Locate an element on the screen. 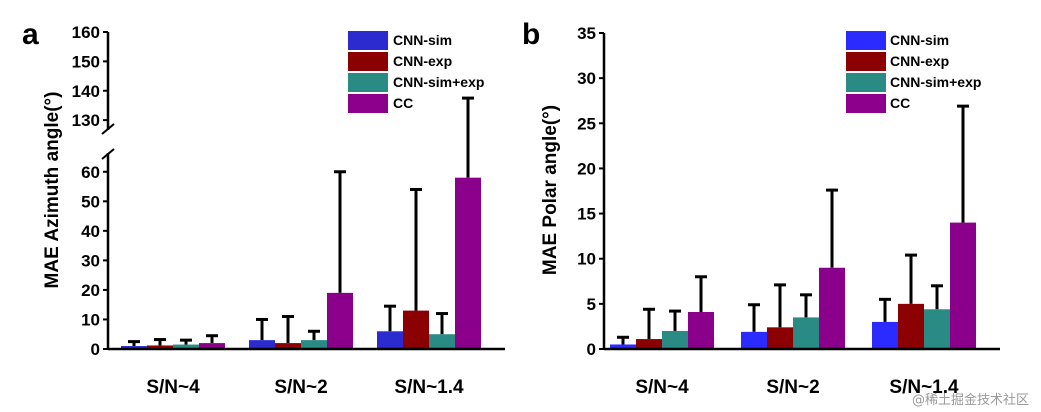 This screenshot has height=412, width=1041. x-category-label-b: S/N~4 is located at coordinates (662, 387).